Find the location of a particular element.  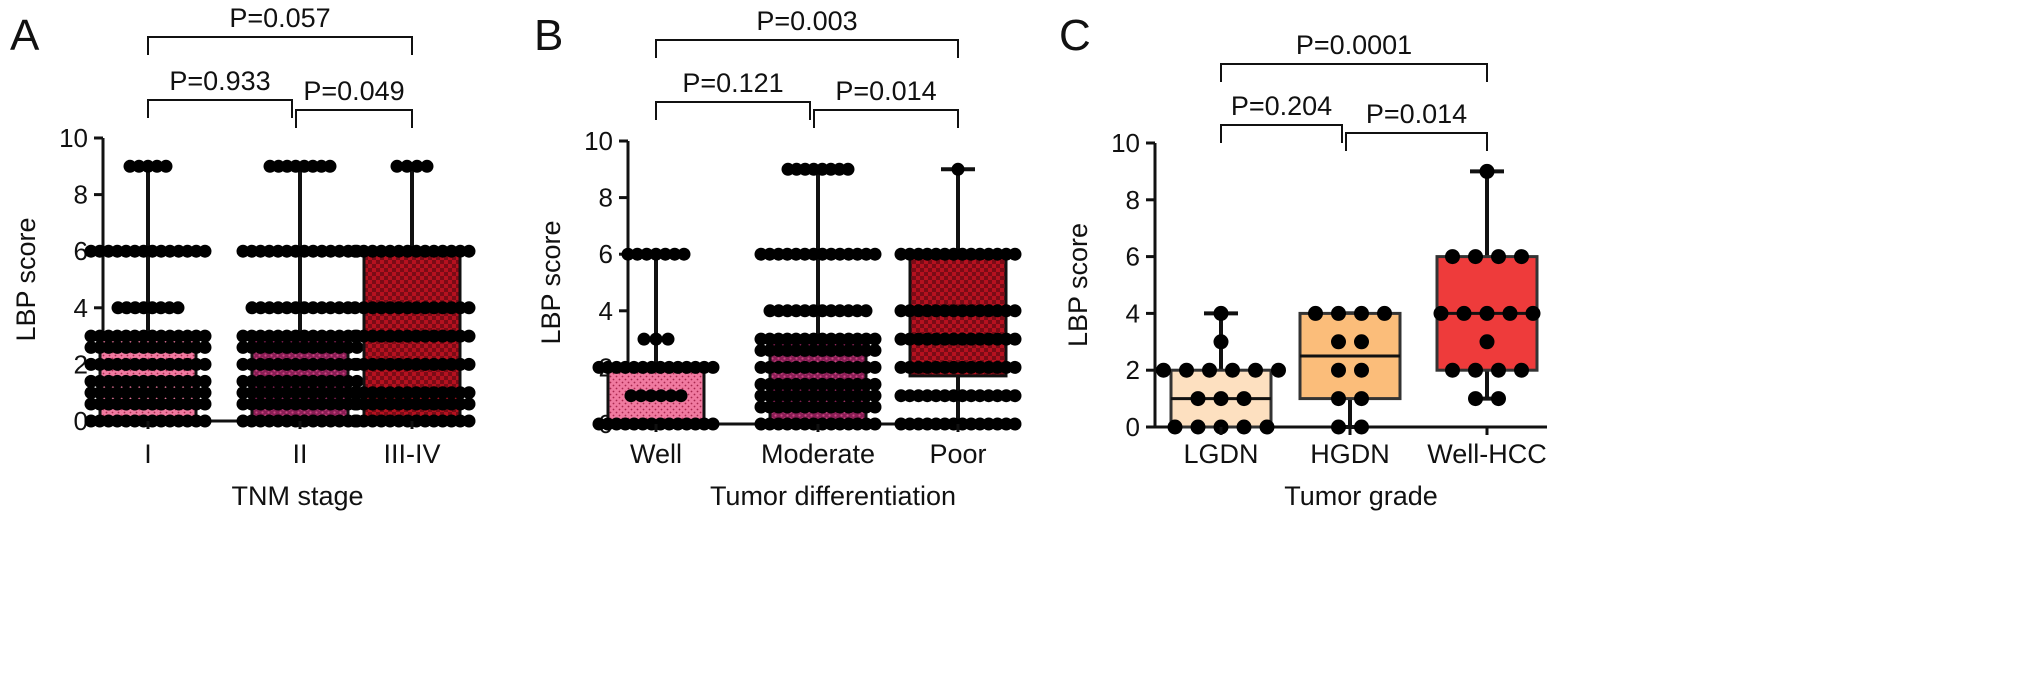

p-value-label: P=0.121 is located at coordinates (732, 83).